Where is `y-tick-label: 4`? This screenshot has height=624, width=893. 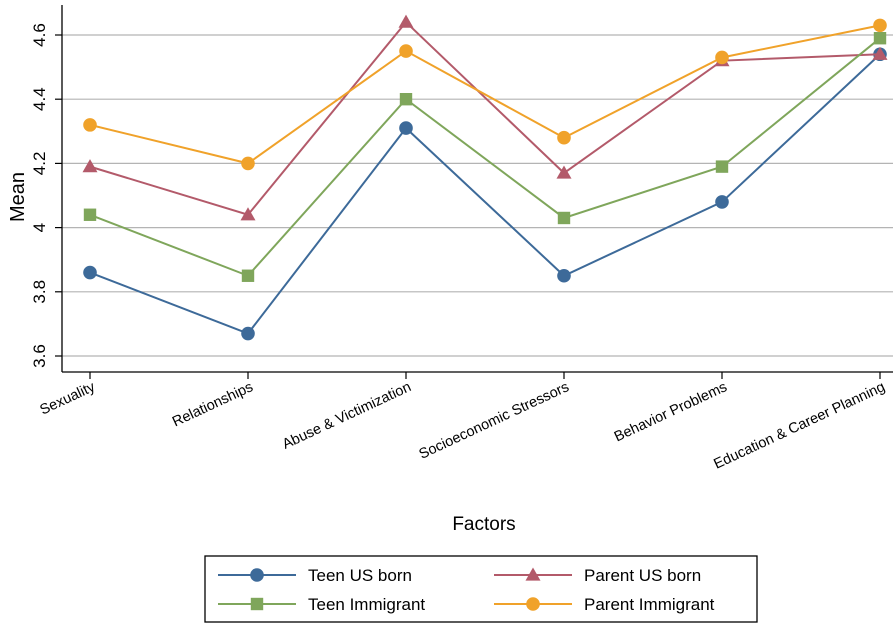
y-tick-label: 4 is located at coordinates (39, 227).